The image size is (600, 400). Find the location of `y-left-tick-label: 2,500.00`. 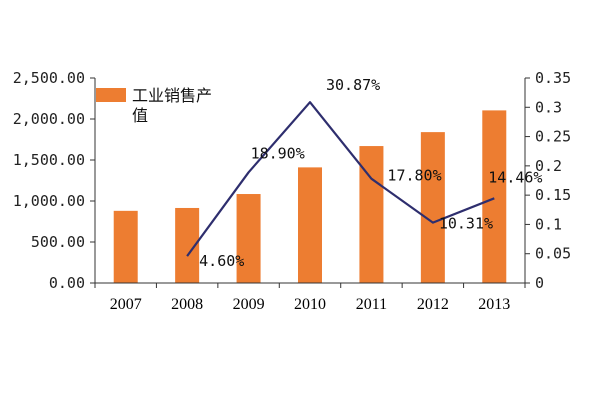

y-left-tick-label: 2,500.00 is located at coordinates (49, 78).